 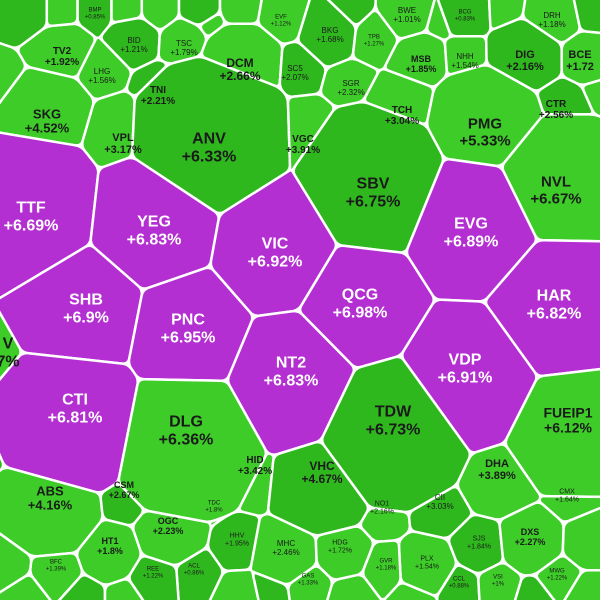 I want to click on tile-change: +6.33%, so click(x=209, y=156).